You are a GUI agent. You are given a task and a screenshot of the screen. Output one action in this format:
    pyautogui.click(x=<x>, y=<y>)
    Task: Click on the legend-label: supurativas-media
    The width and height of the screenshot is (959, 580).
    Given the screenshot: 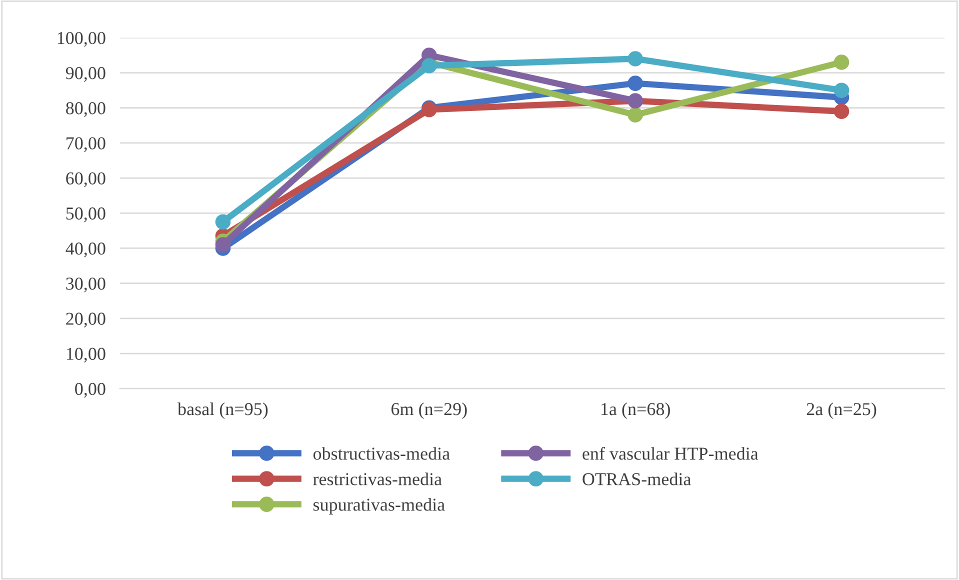 What is the action you would take?
    pyautogui.click(x=379, y=506)
    